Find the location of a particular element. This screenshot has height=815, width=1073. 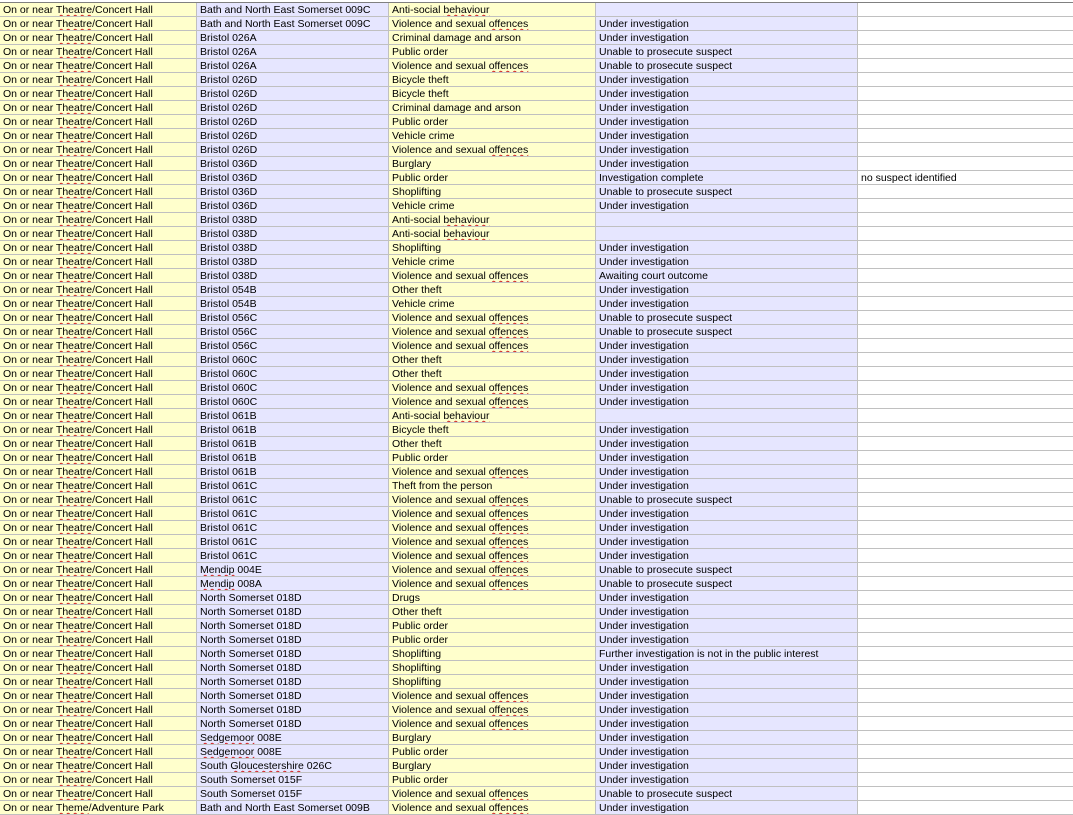

location-cell: On or near Theme/Adventure Park is located at coordinates (98, 808).